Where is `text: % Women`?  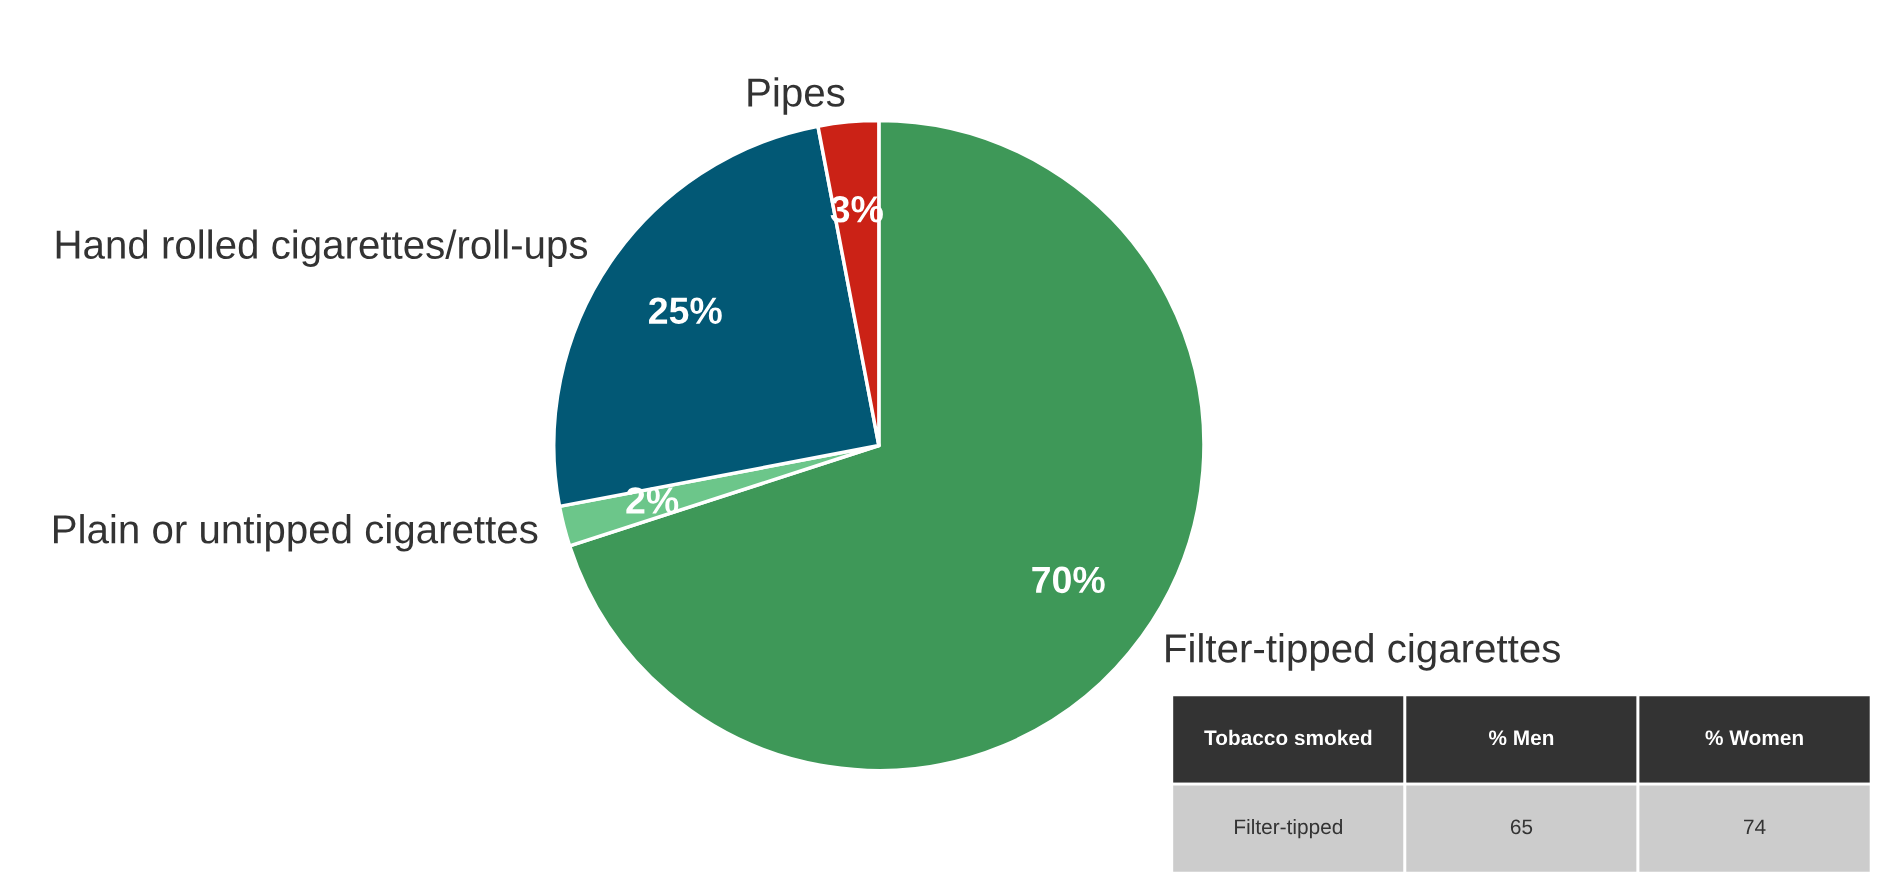 text: % Women is located at coordinates (1754, 738).